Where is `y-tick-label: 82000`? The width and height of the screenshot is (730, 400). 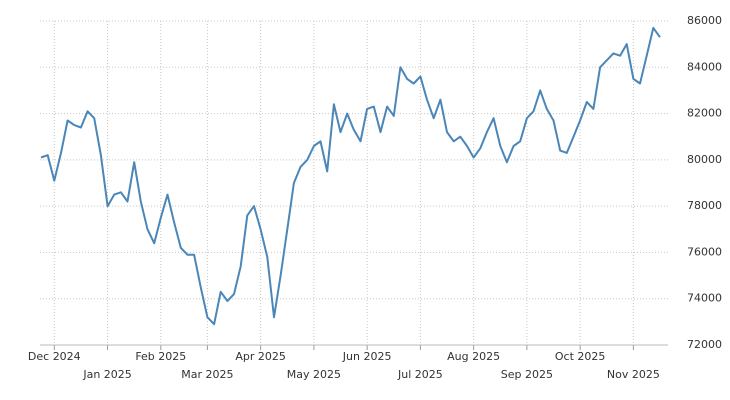 y-tick-label: 82000 is located at coordinates (704, 113).